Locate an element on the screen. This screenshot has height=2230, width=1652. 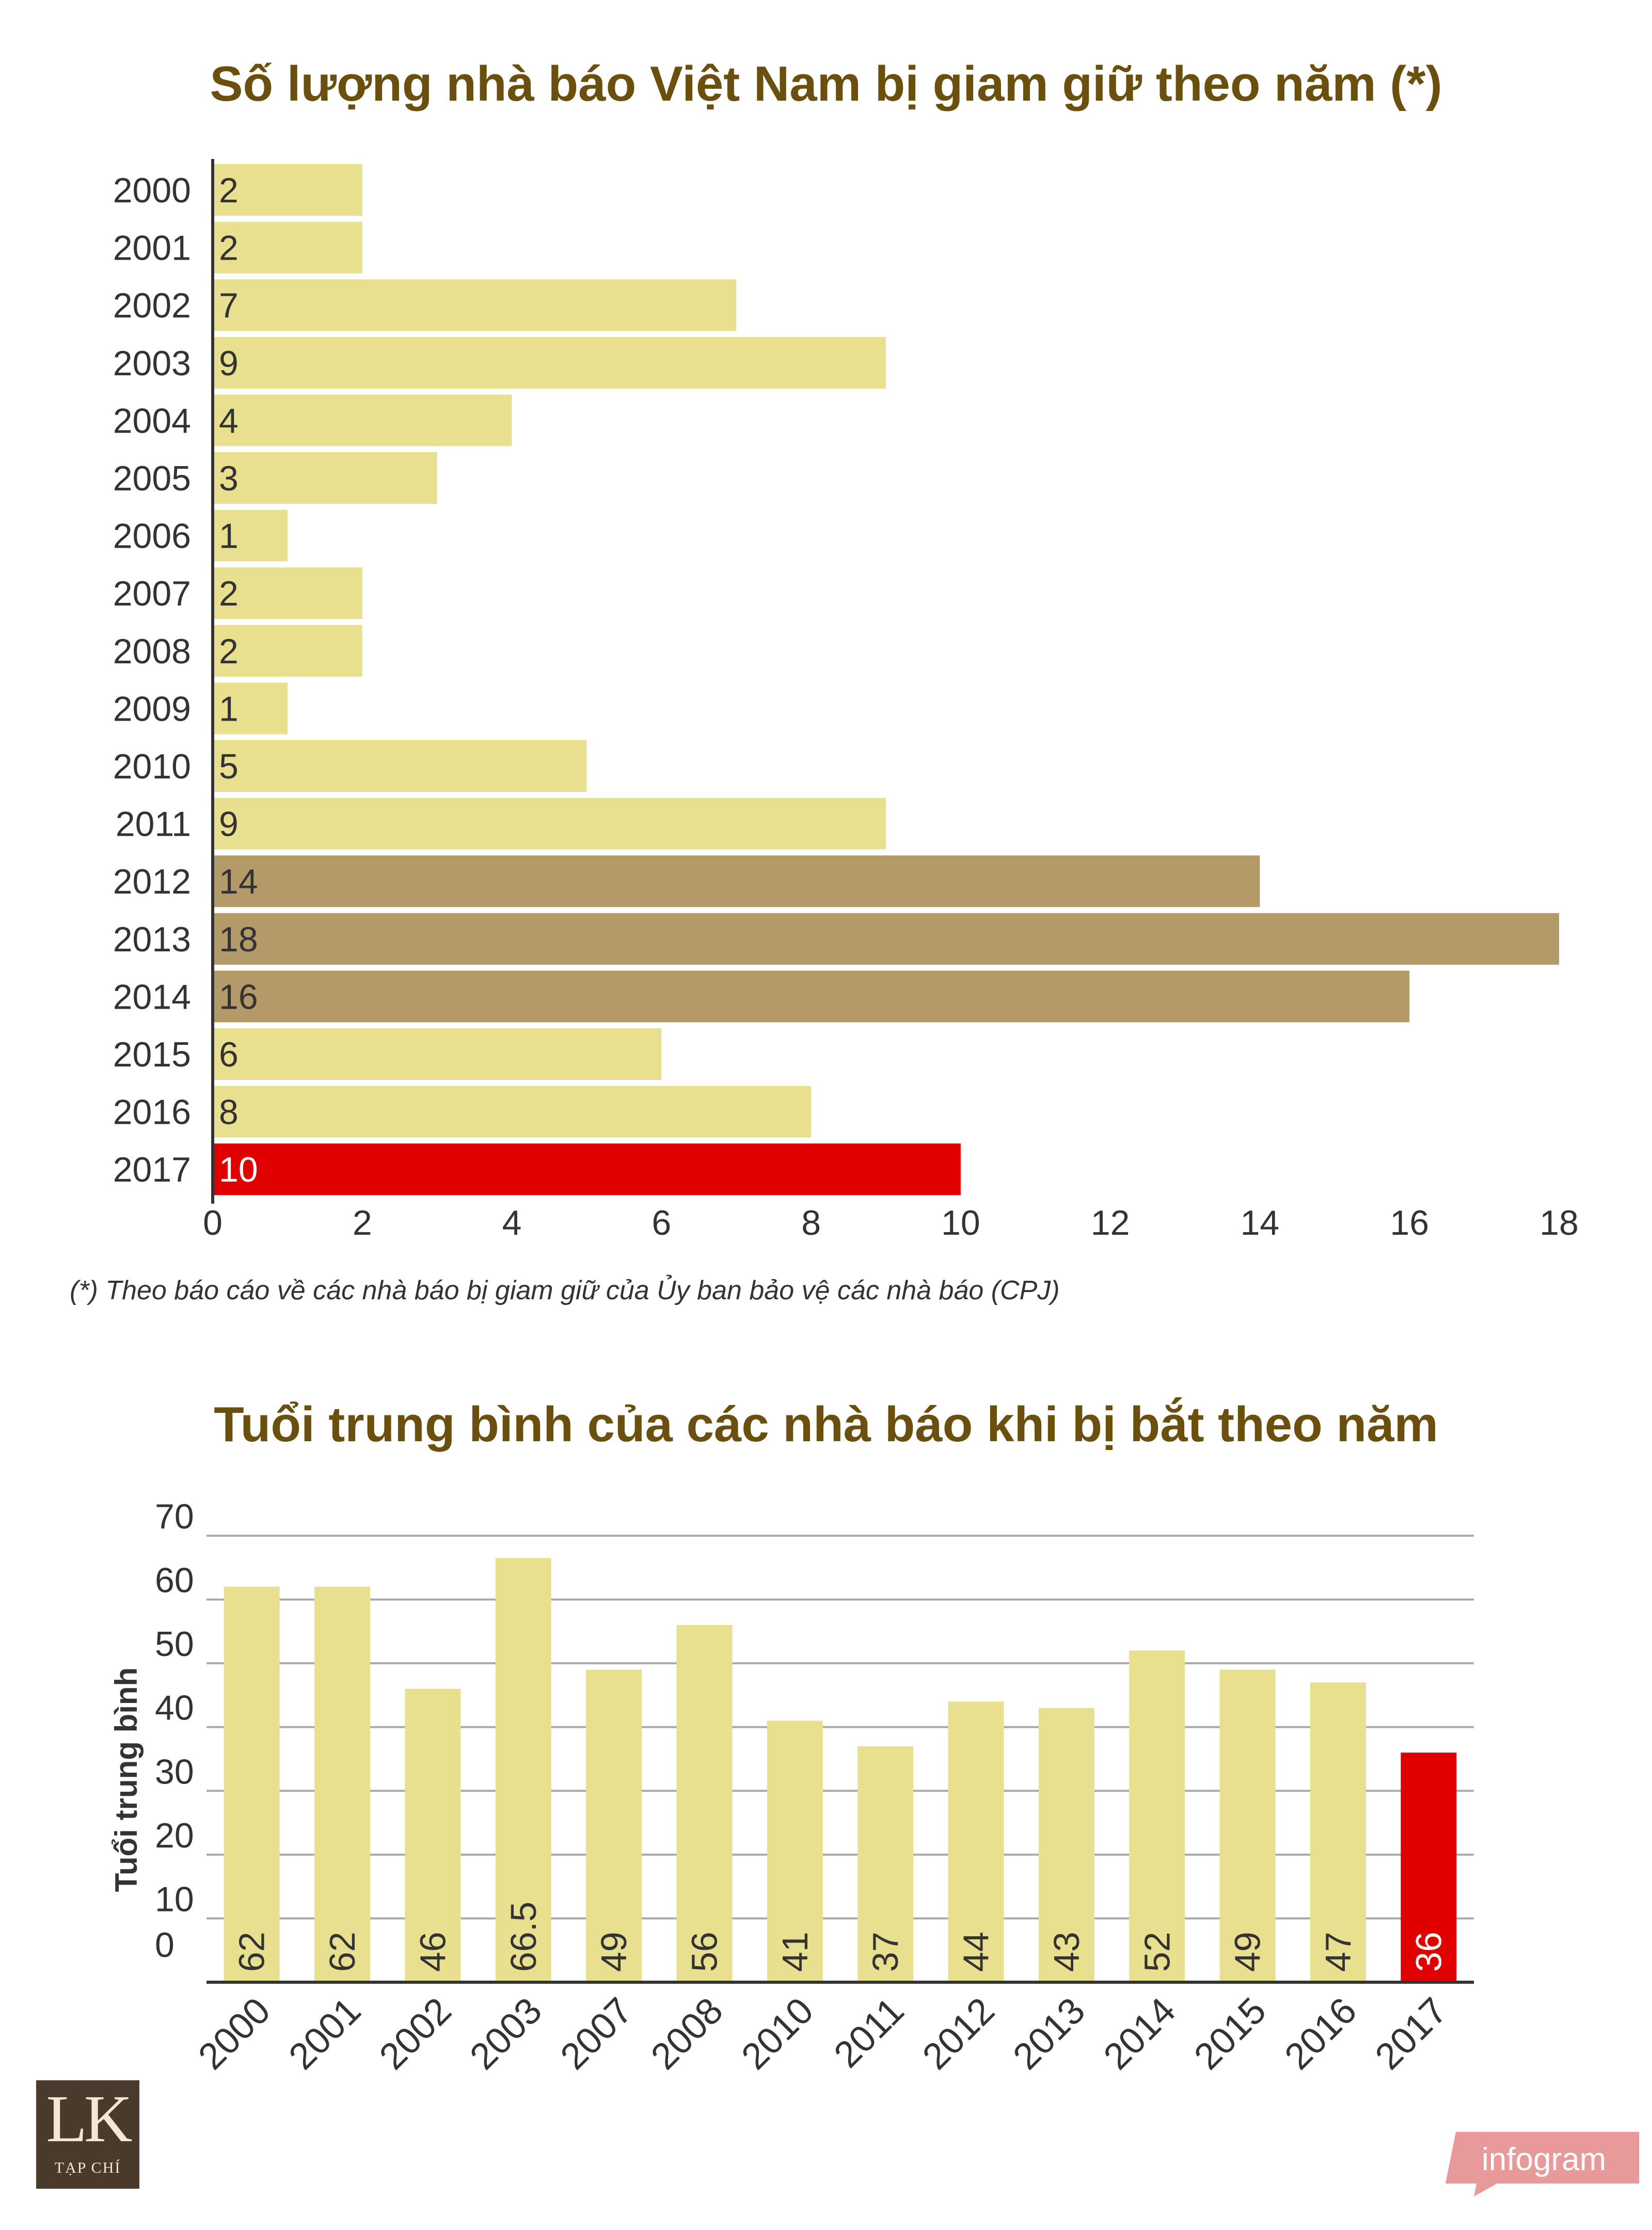
bar-2002 is located at coordinates (475, 305).